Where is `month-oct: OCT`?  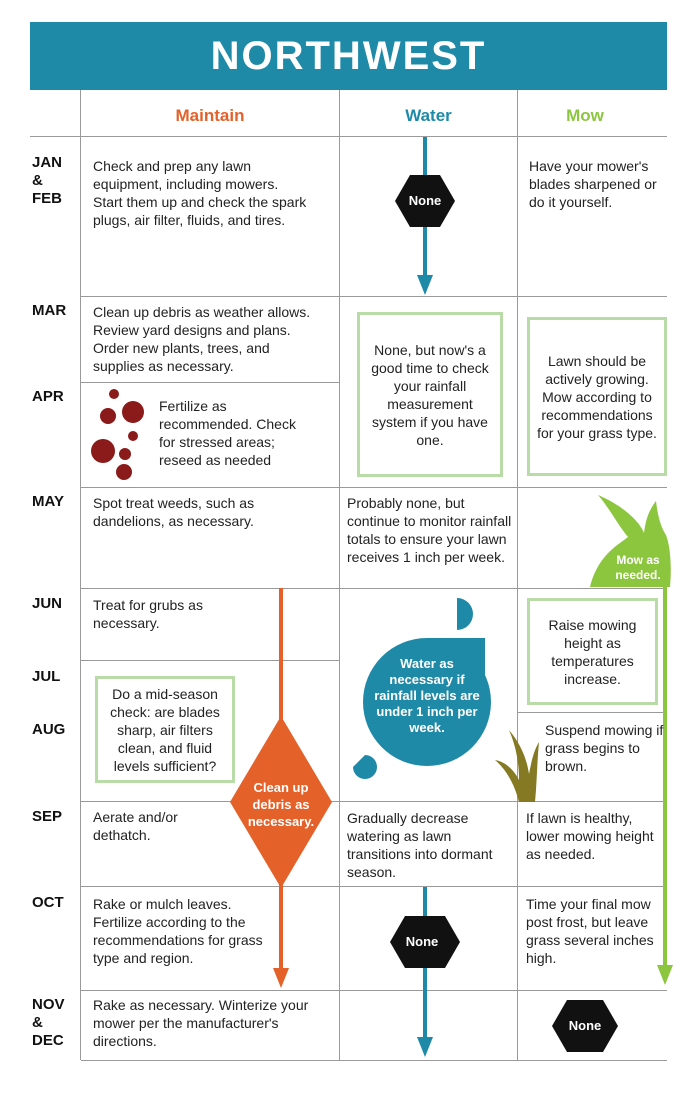 month-oct: OCT is located at coordinates (48, 902).